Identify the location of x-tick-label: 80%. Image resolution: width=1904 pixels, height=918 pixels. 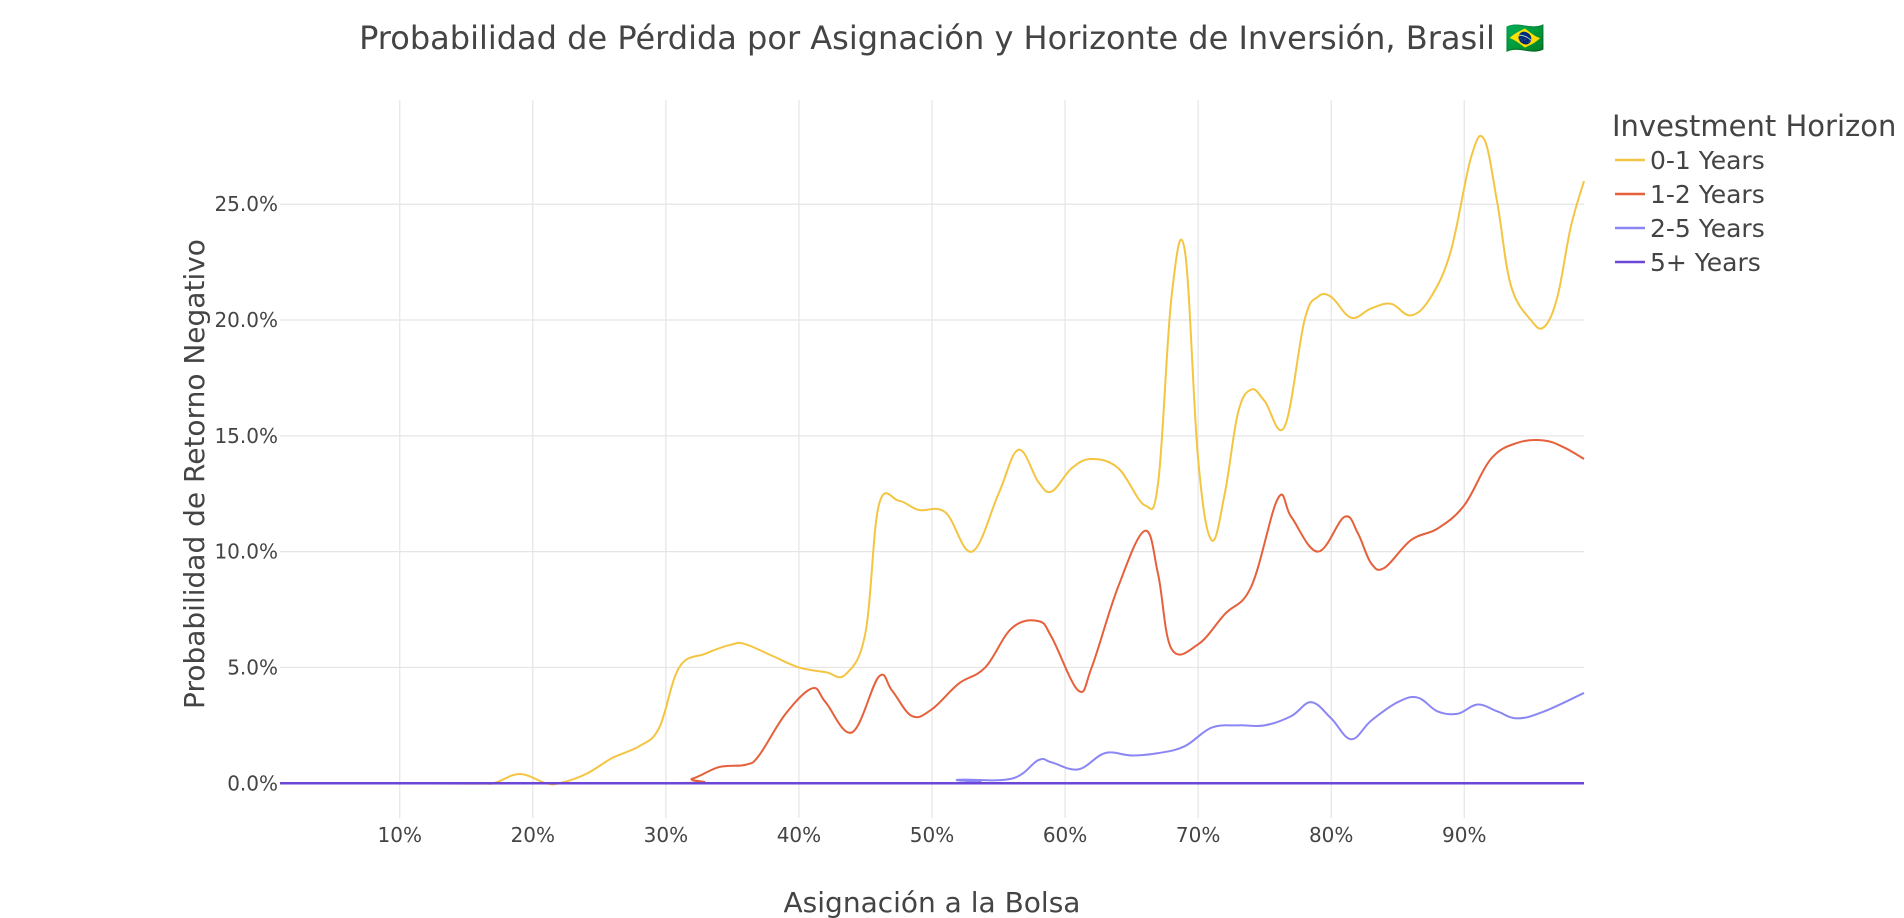
(1331, 835).